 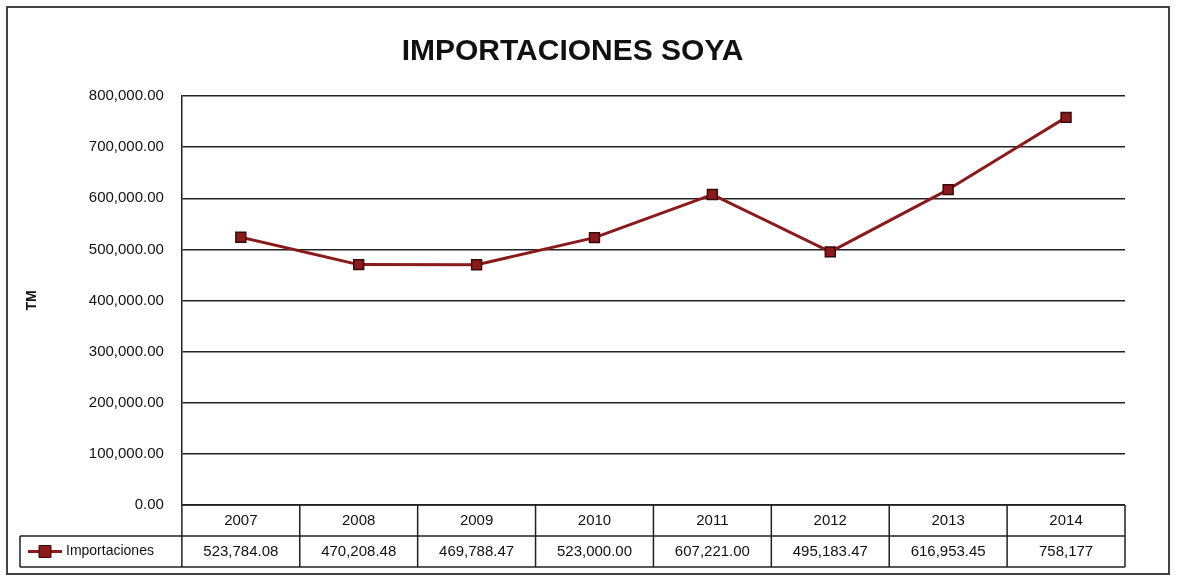 What do you see at coordinates (126, 95) in the screenshot?
I see `y-tick-label: 800,000.00` at bounding box center [126, 95].